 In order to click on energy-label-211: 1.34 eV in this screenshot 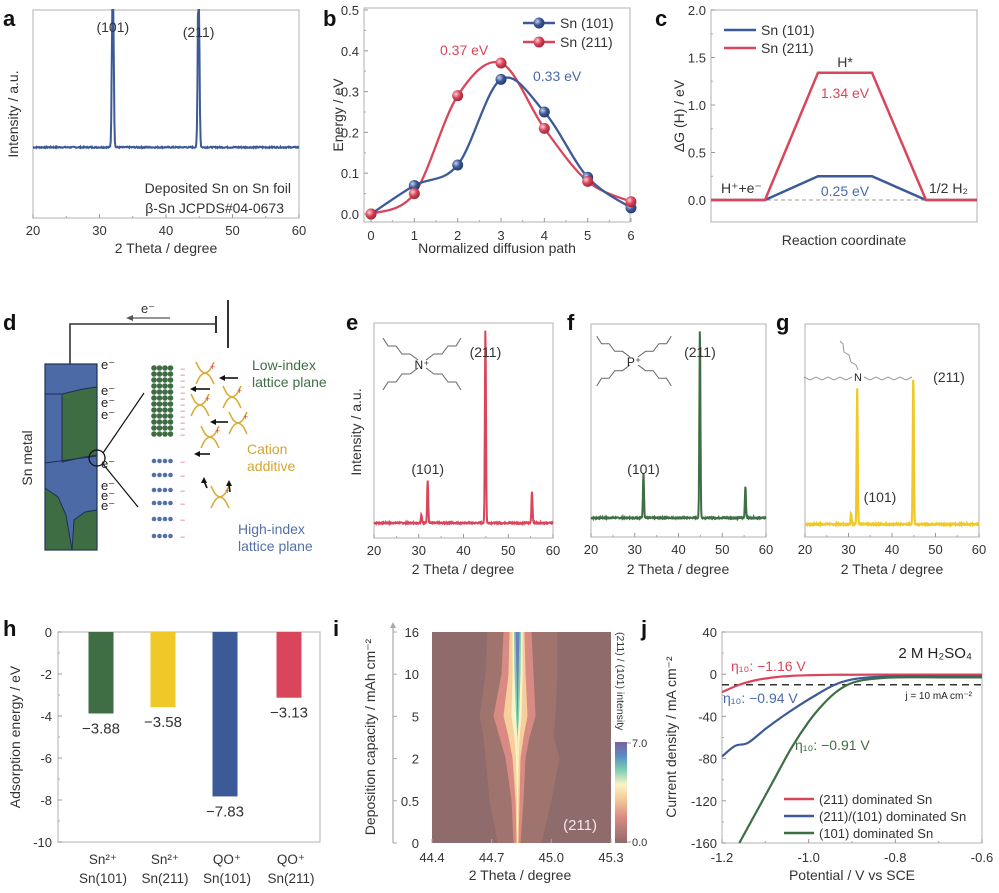, I will do `click(845, 93)`.